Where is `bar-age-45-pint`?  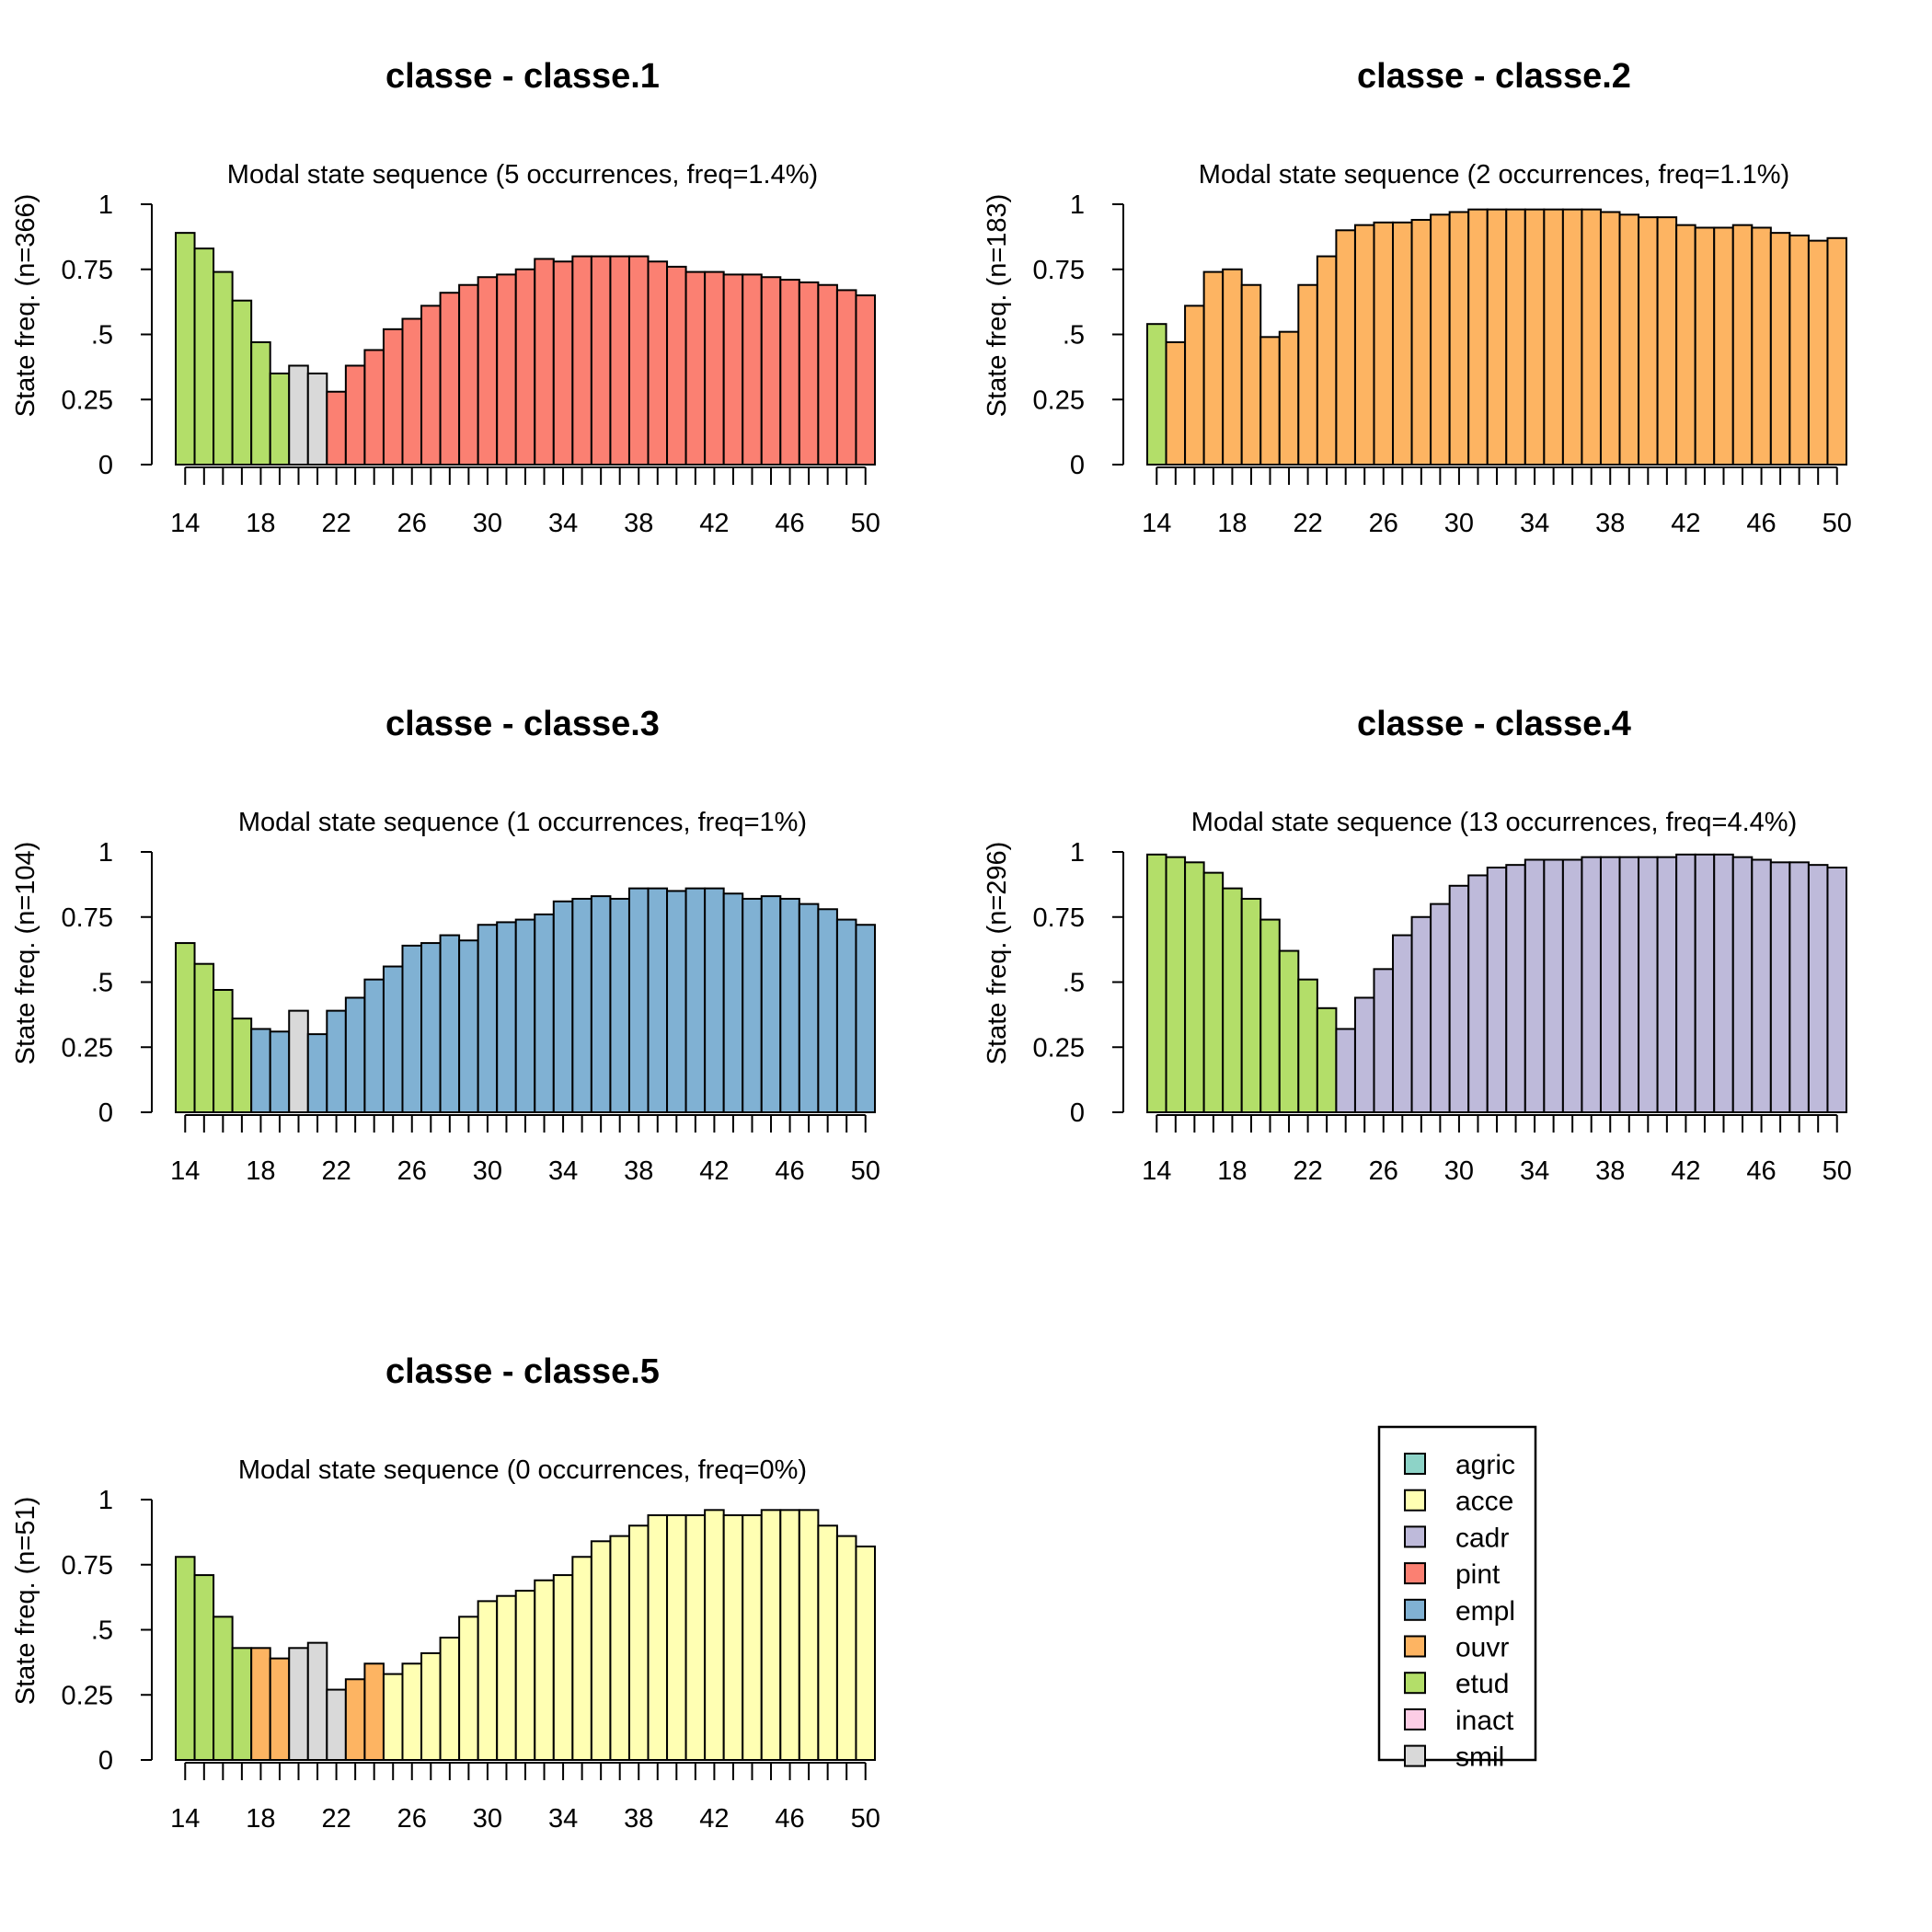 bar-age-45-pint is located at coordinates (771, 371).